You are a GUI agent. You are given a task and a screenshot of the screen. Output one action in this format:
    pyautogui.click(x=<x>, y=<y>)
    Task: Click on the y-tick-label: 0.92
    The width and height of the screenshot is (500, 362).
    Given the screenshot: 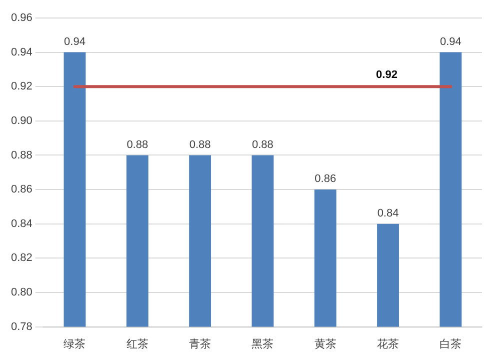 What is the action you would take?
    pyautogui.click(x=21, y=86)
    